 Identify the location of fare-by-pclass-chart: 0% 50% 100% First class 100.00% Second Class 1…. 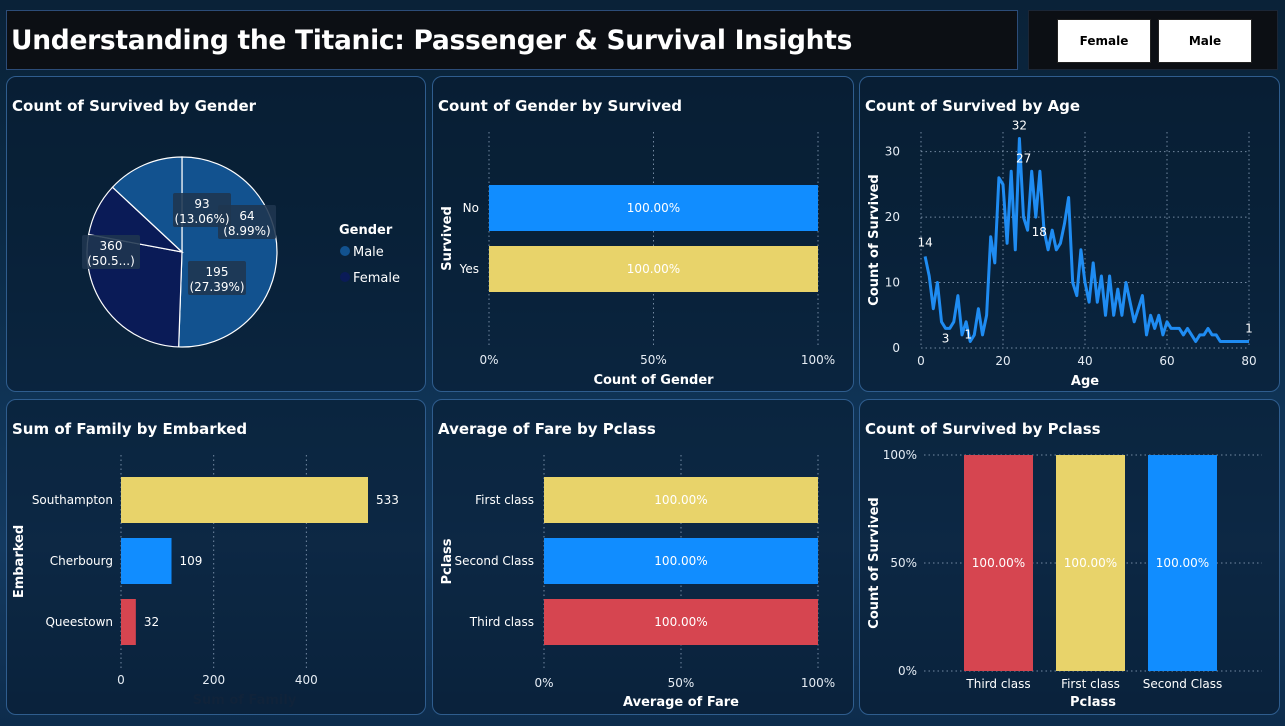
(637, 582).